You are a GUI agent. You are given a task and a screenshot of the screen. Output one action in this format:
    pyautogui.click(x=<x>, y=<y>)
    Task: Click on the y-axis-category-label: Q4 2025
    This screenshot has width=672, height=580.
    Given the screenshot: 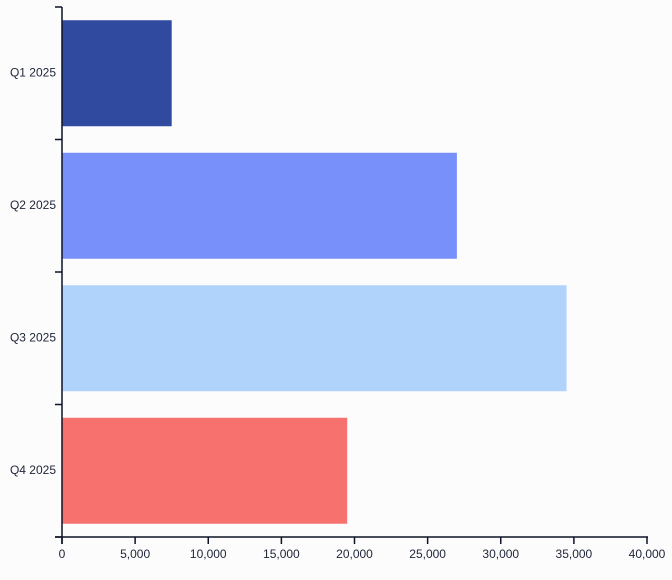 What is the action you would take?
    pyautogui.click(x=33, y=470)
    